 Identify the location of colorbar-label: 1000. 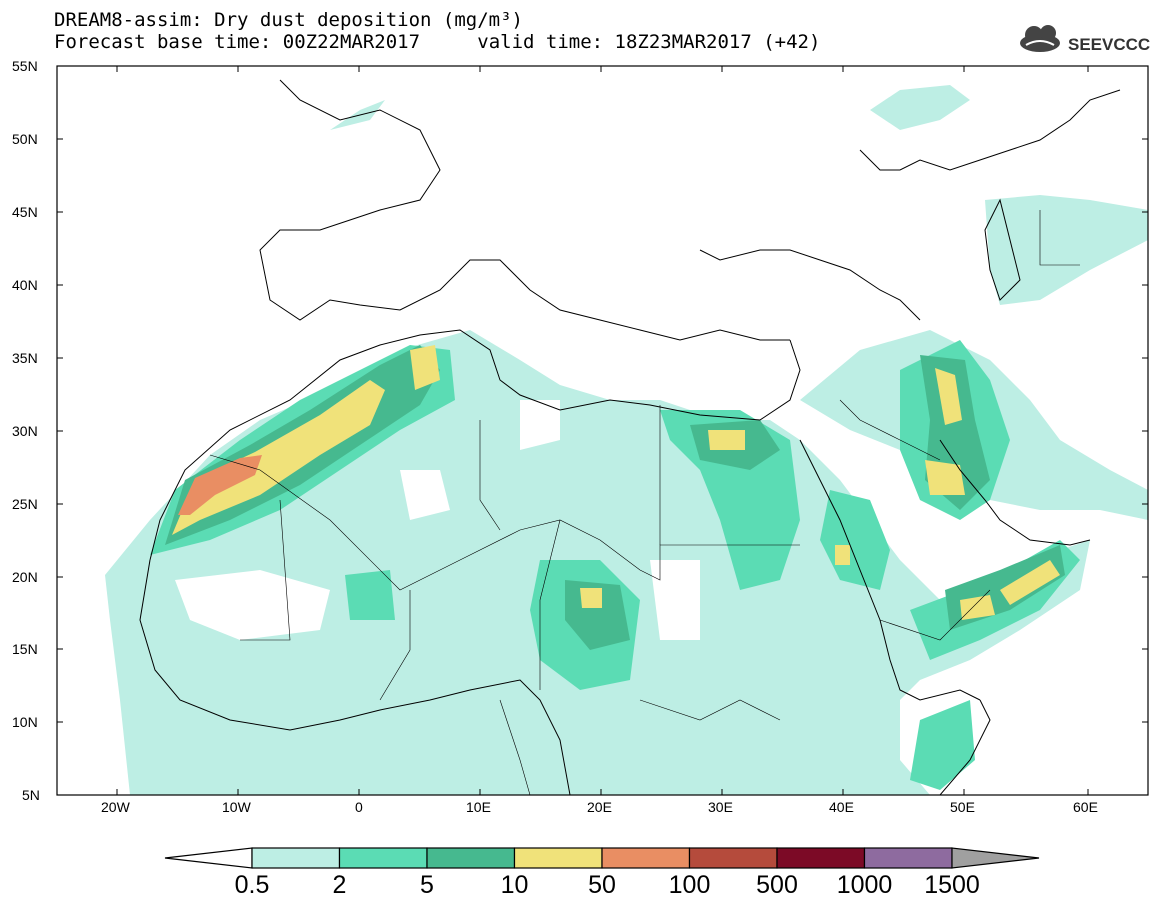
(865, 885).